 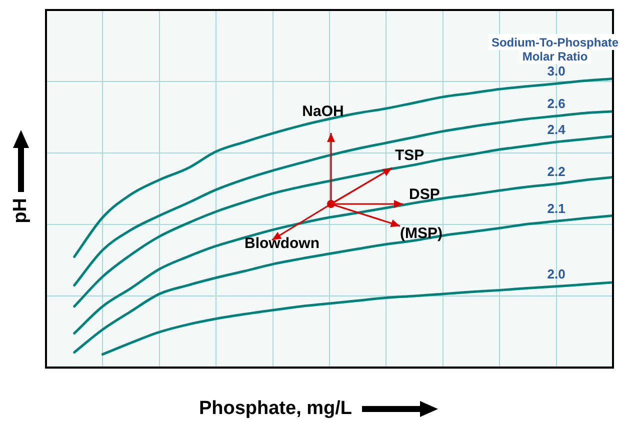 I want to click on annotation: (MSP), so click(x=421, y=233).